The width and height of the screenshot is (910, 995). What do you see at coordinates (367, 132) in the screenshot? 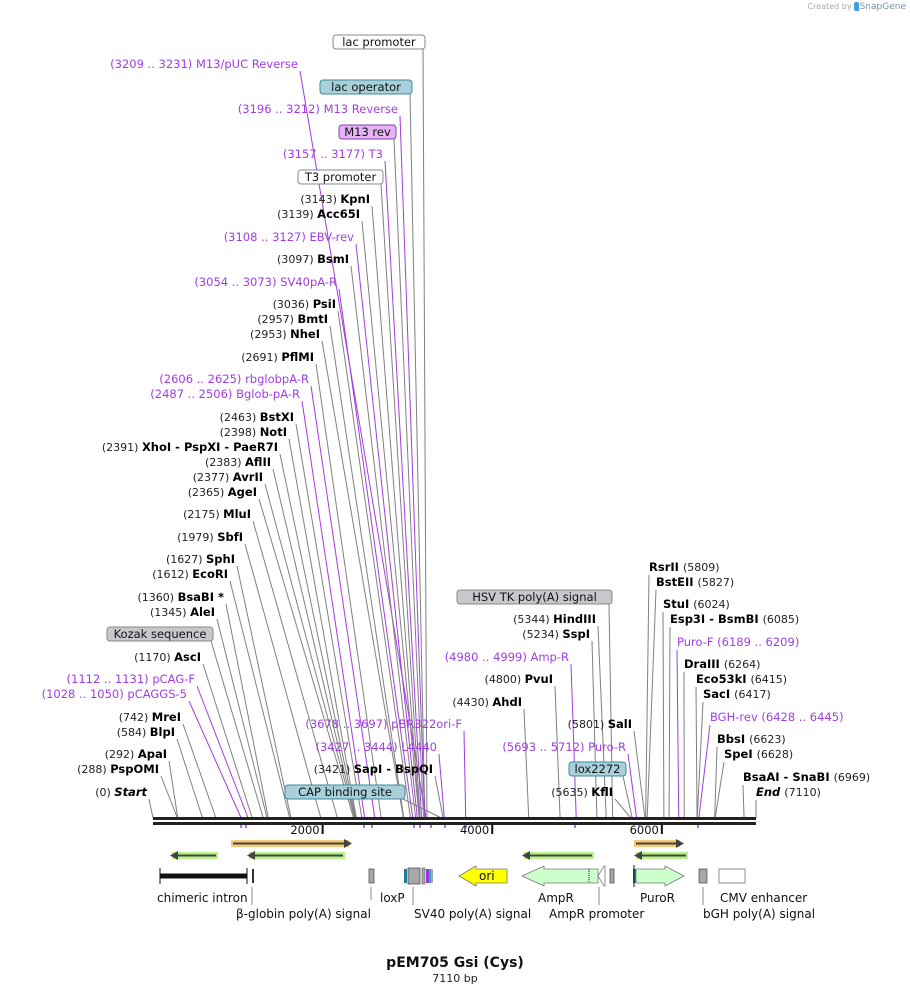
I see `svg-text: M13 rev` at bounding box center [367, 132].